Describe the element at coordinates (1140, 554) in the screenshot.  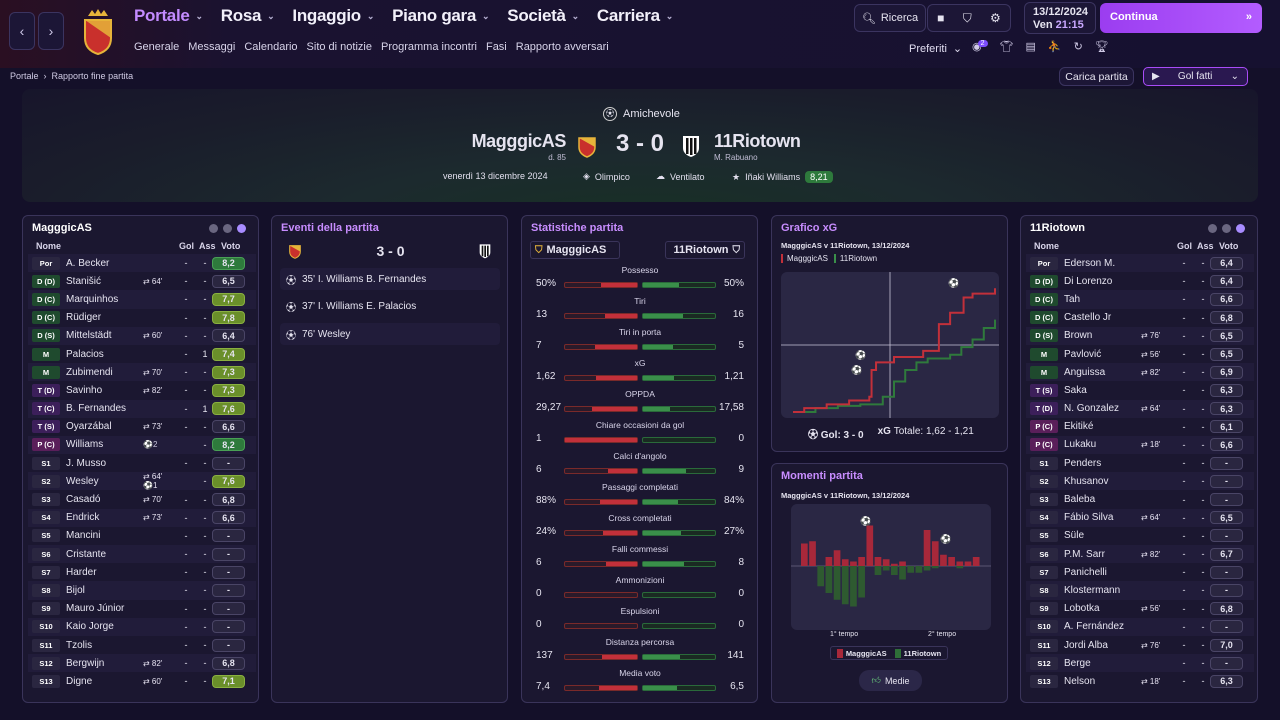
I see `table-row: S6 P.M. Sarr ⇄ 82' - -6,7` at that location.